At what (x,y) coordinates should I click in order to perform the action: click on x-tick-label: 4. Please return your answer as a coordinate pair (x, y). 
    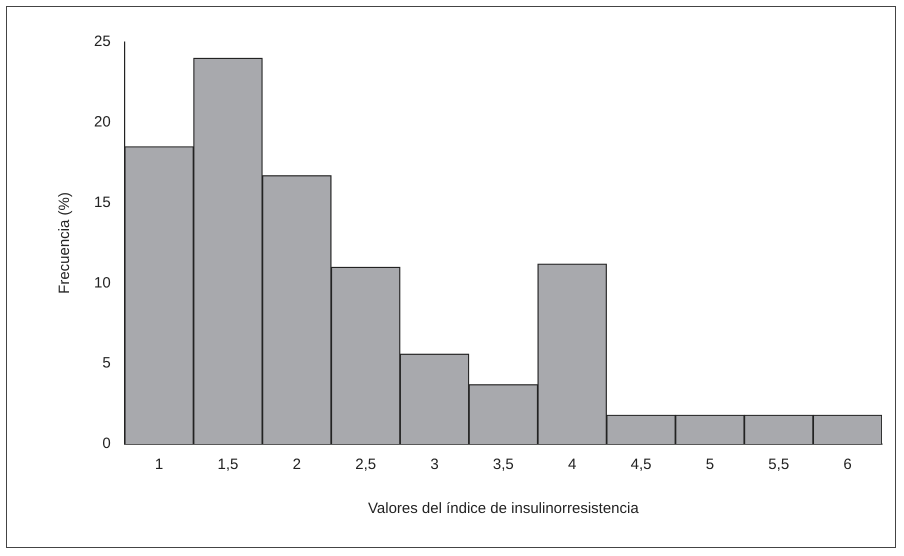
    Looking at the image, I should click on (572, 465).